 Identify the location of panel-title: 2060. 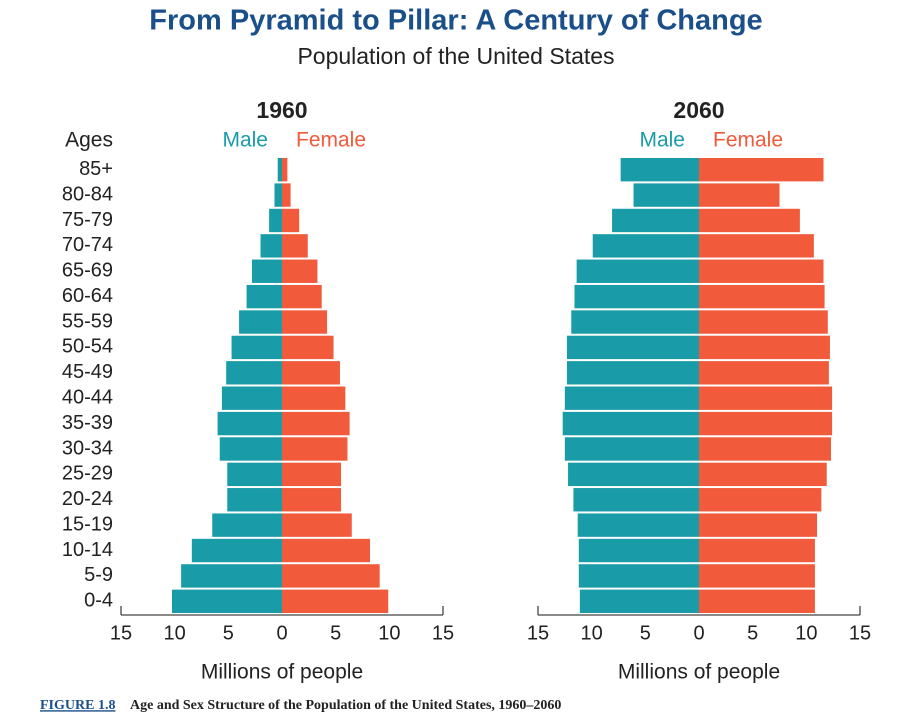
(698, 110).